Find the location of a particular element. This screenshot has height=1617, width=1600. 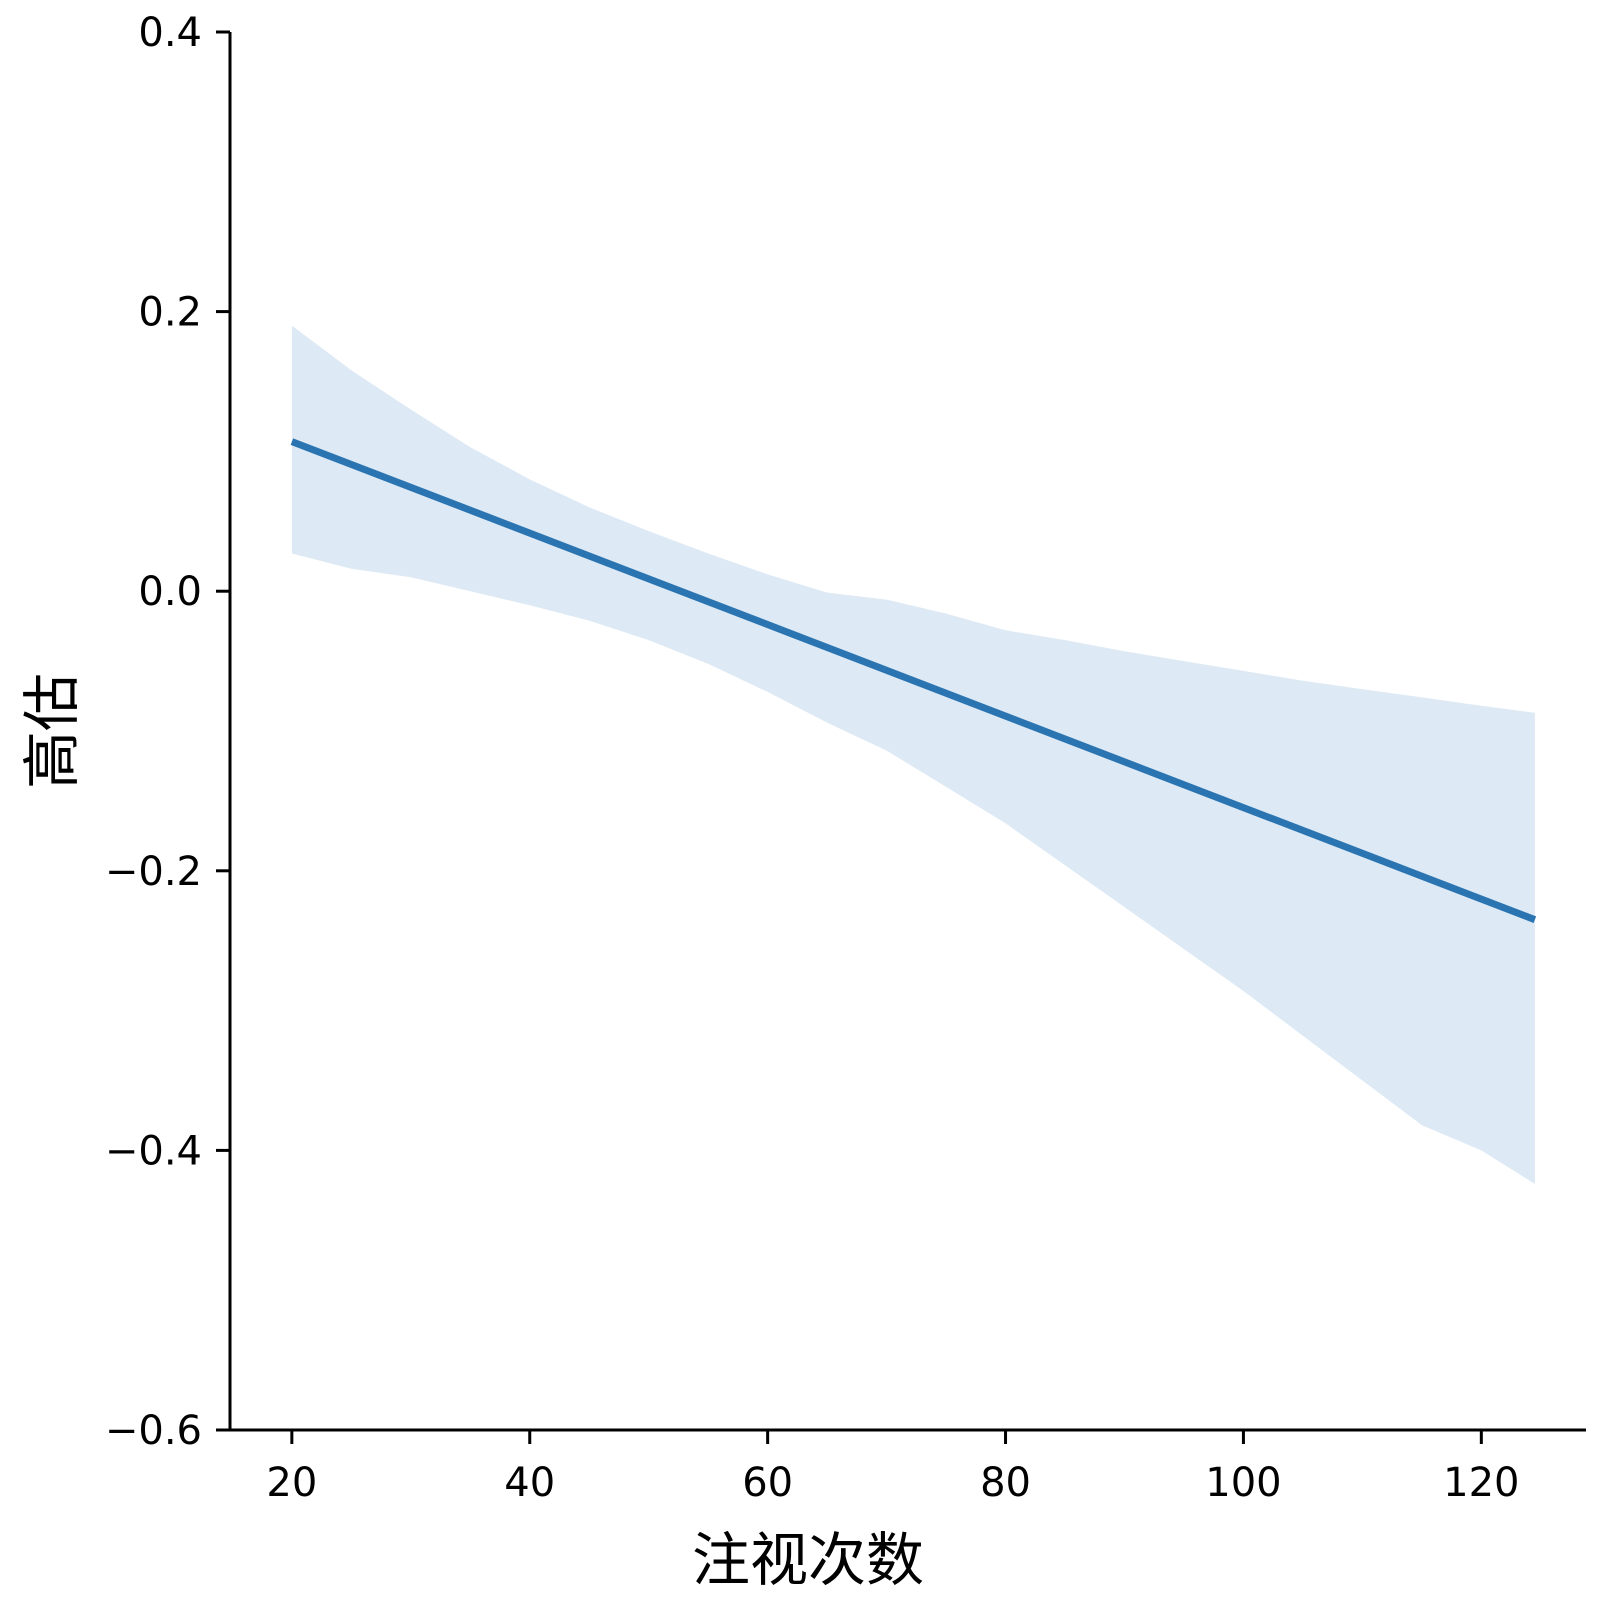

y-tick-label: 0.4 is located at coordinates (170, 33).